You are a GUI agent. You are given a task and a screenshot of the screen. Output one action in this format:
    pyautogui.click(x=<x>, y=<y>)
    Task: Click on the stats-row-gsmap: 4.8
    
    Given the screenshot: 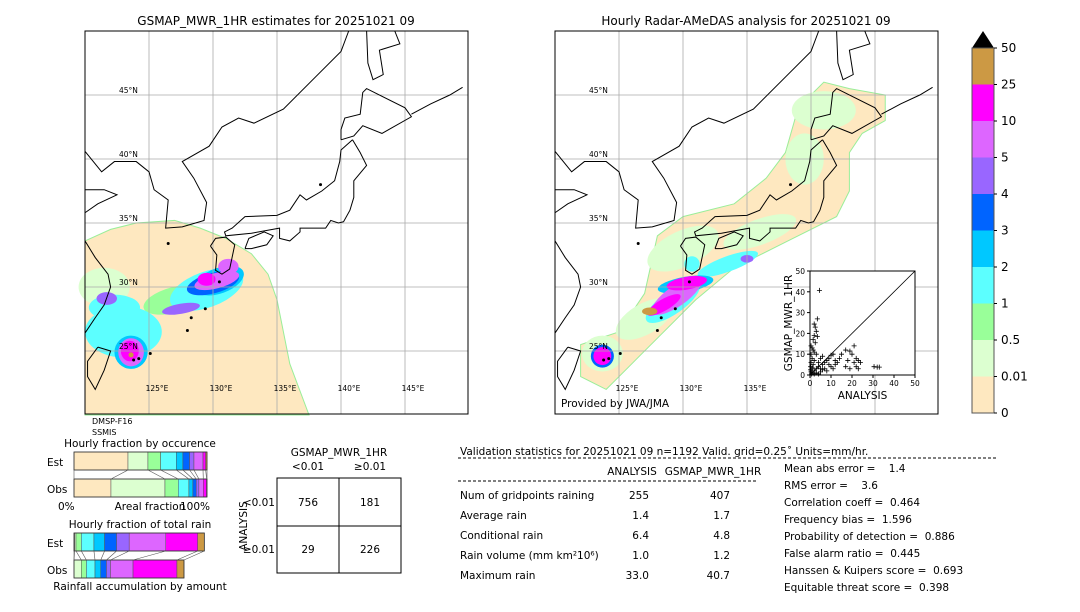 What is the action you would take?
    pyautogui.click(x=721, y=536)
    